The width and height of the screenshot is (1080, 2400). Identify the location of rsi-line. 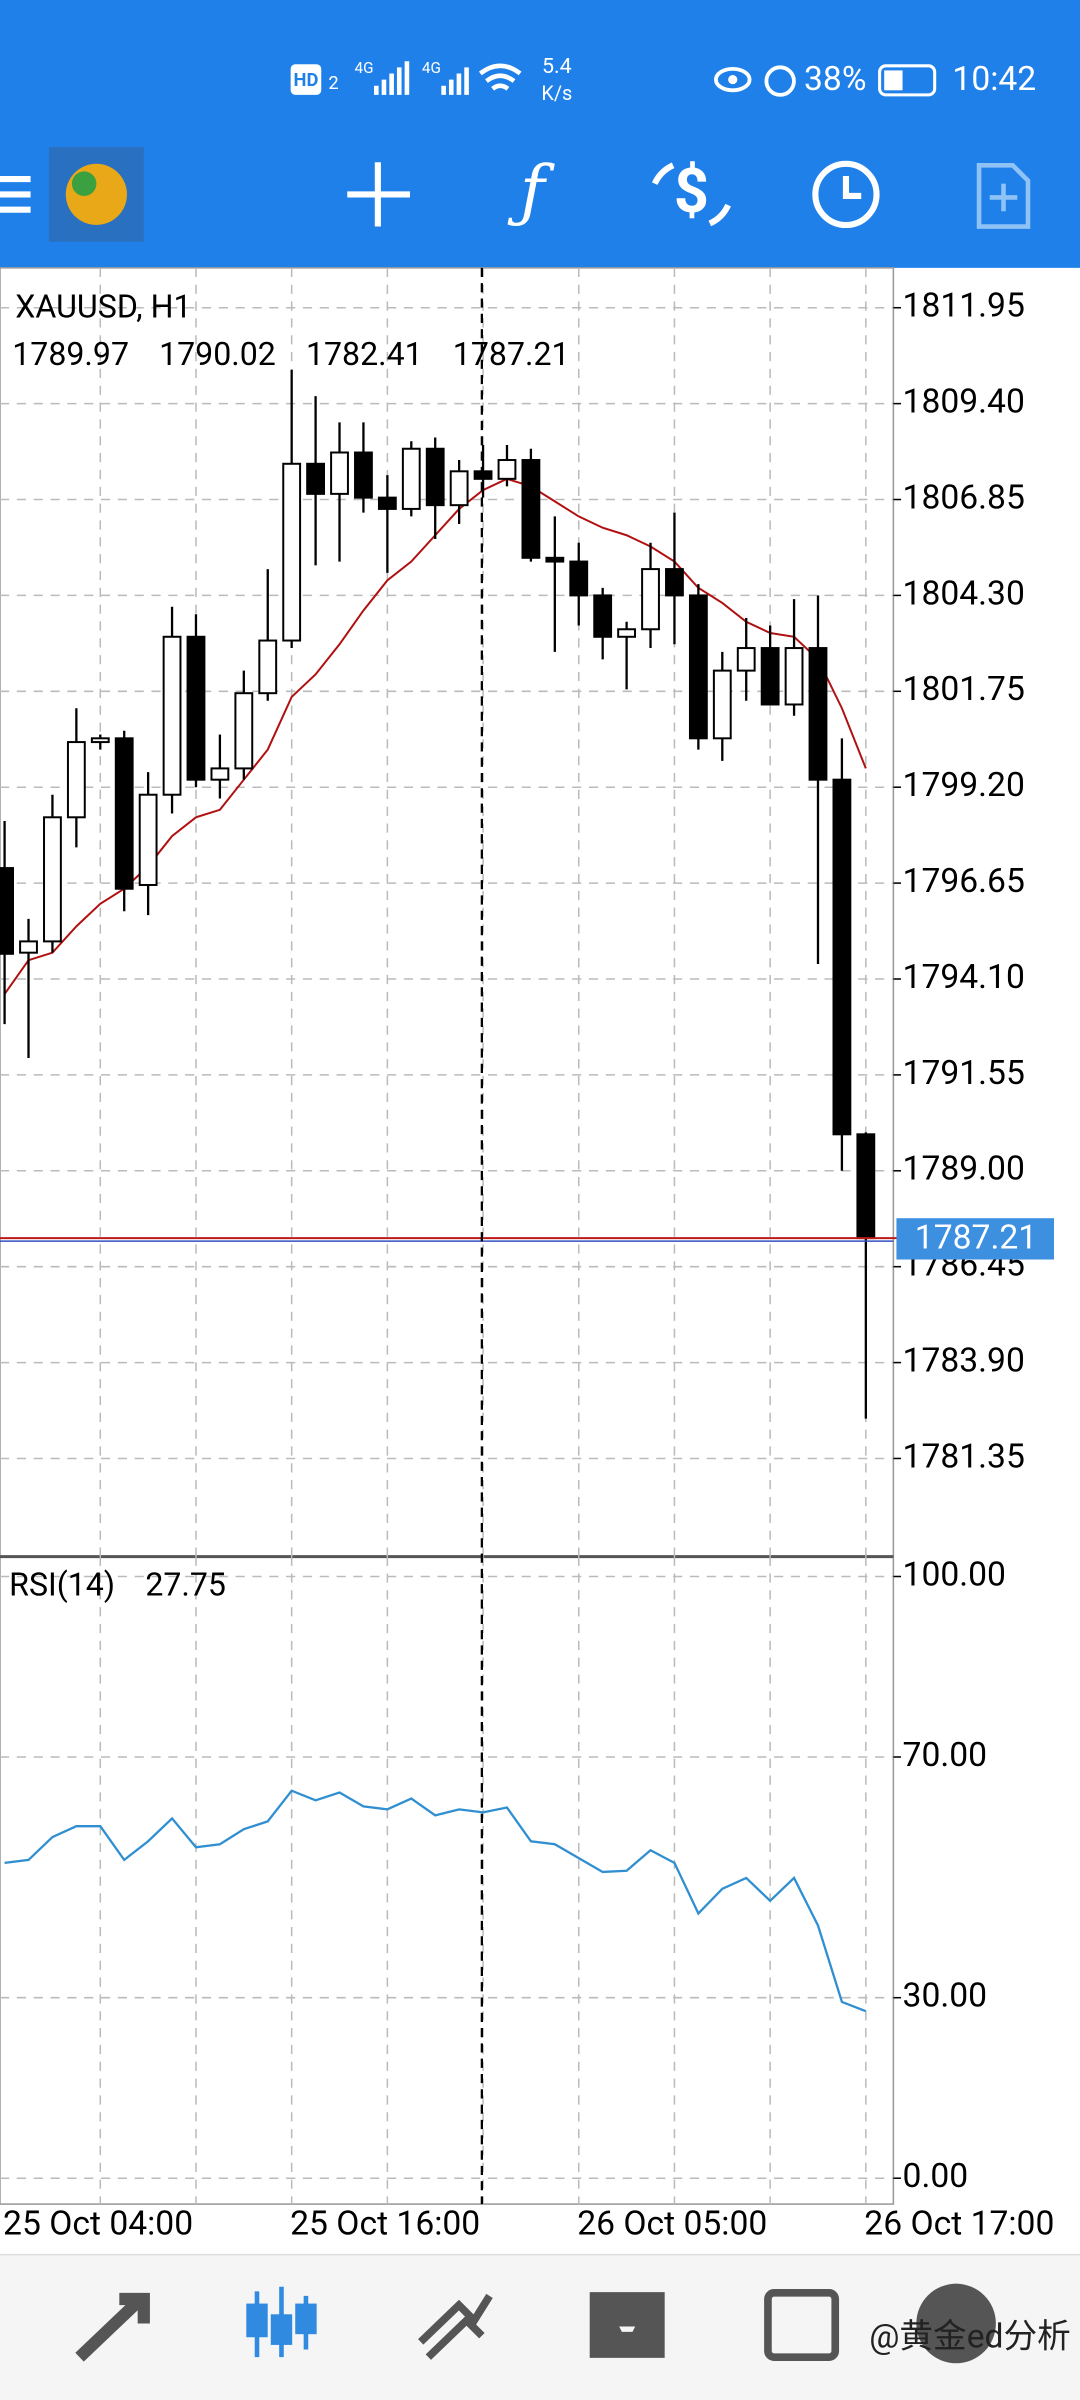
(435, 1901).